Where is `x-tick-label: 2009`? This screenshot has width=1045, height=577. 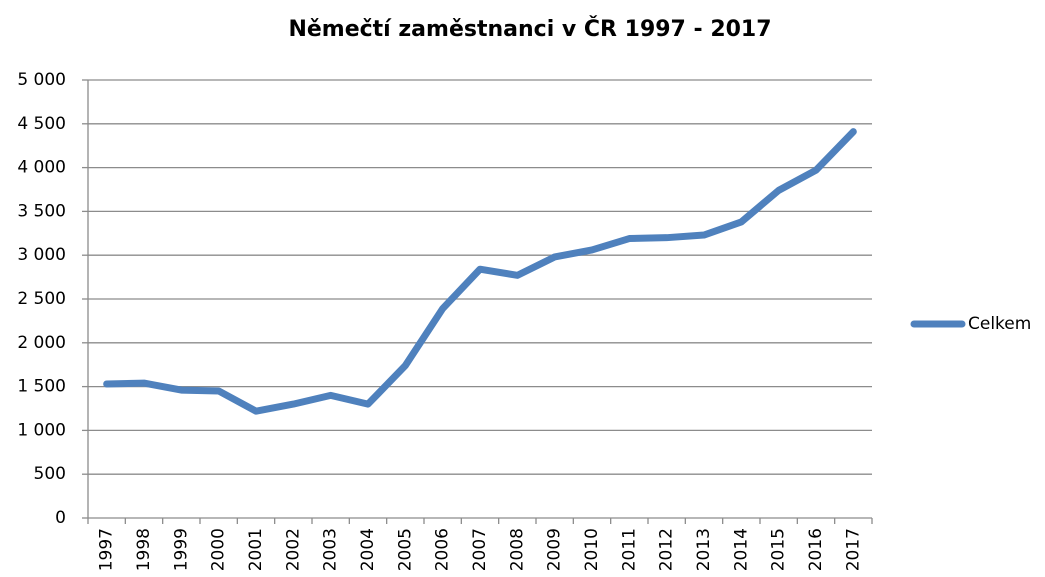 x-tick-label: 2009 is located at coordinates (555, 549).